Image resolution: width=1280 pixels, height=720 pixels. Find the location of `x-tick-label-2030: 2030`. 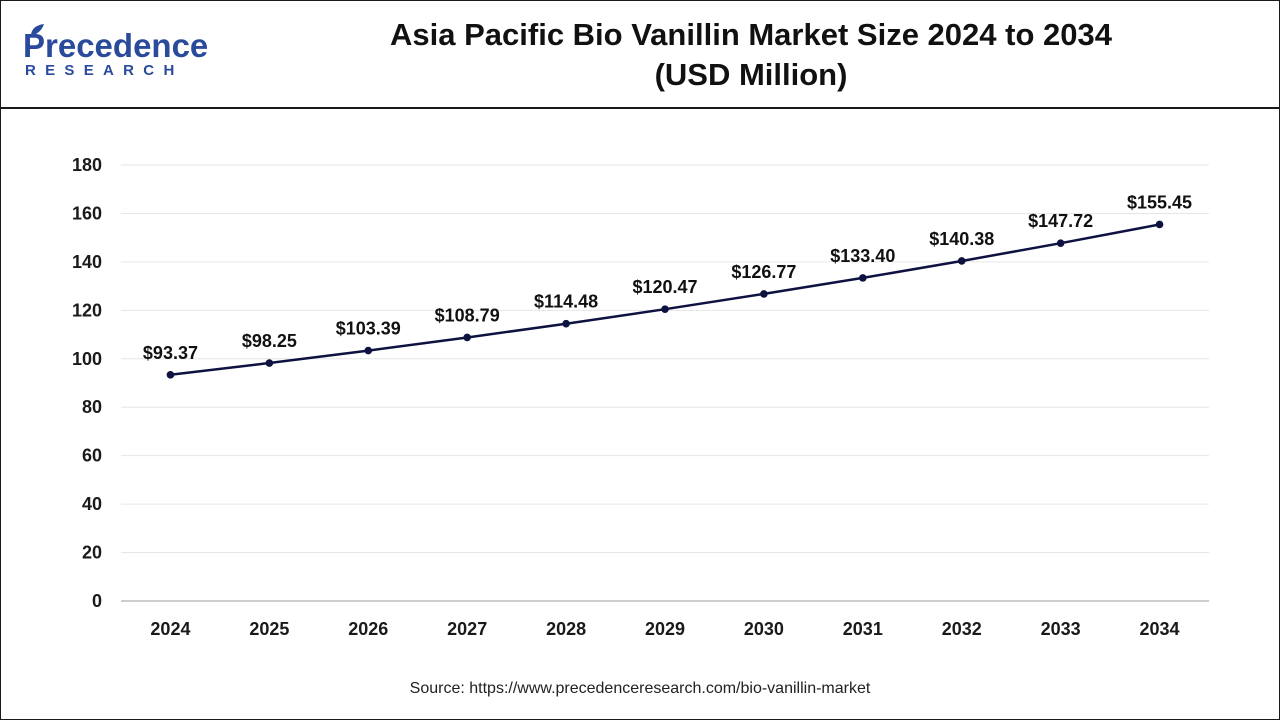

x-tick-label-2030: 2030 is located at coordinates (764, 629).